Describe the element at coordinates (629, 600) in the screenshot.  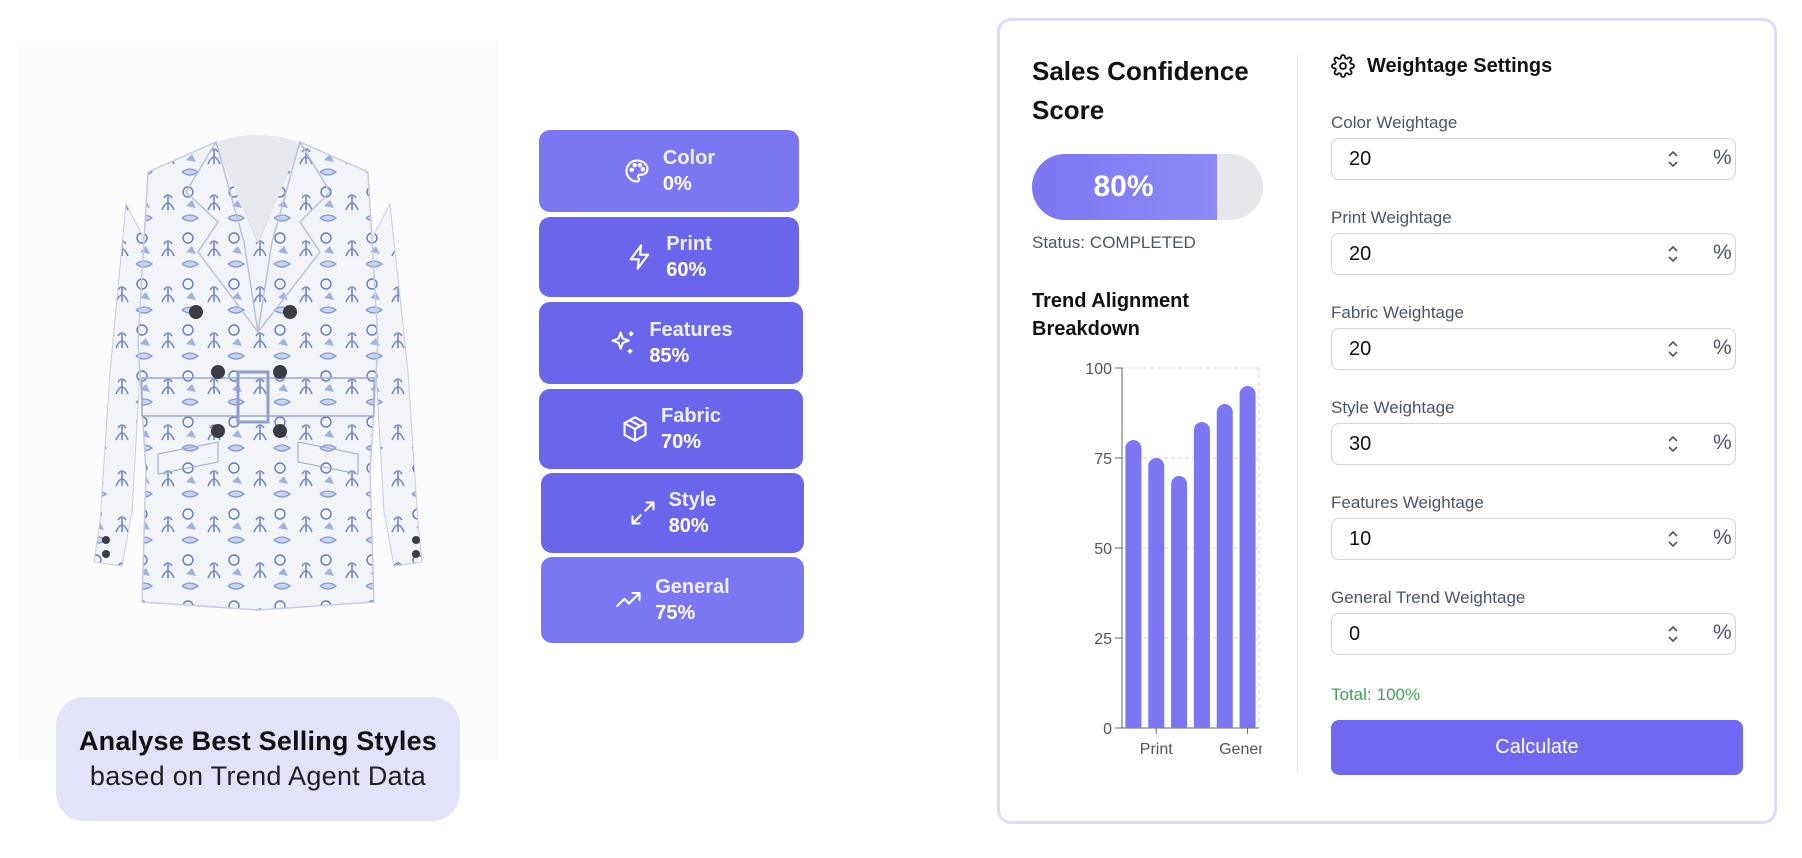
I see `trending-up-icon` at that location.